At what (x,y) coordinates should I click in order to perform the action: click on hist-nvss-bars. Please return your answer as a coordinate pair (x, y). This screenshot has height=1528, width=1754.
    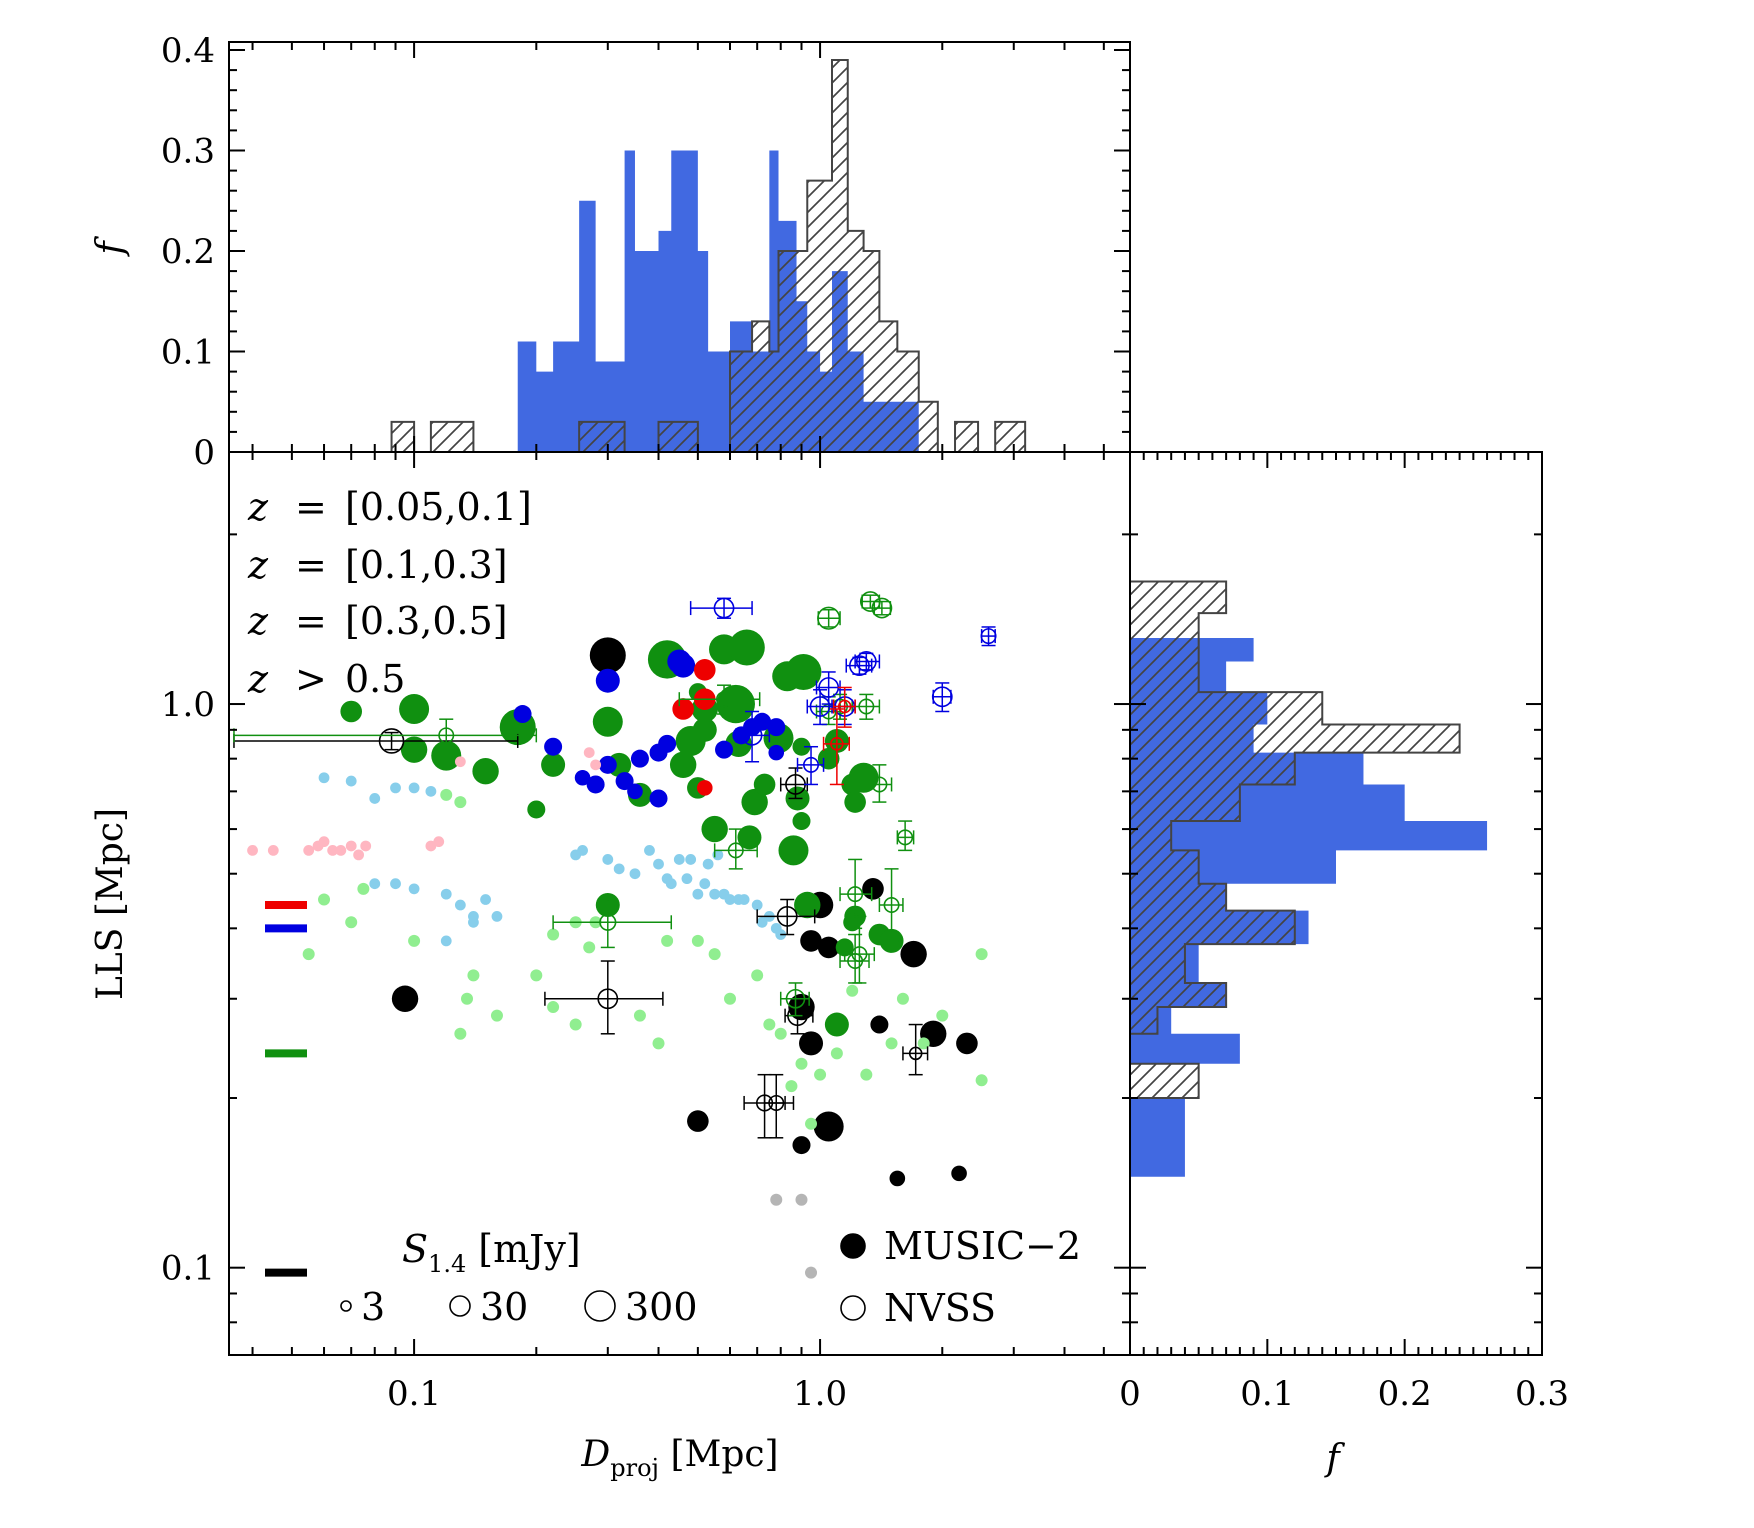
    Looking at the image, I should click on (720, 255).